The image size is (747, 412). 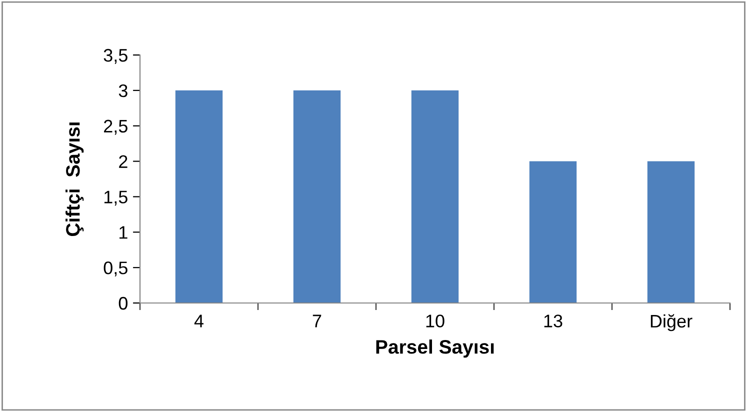 What do you see at coordinates (671, 323) in the screenshot?
I see `x-tick-label: Diğer` at bounding box center [671, 323].